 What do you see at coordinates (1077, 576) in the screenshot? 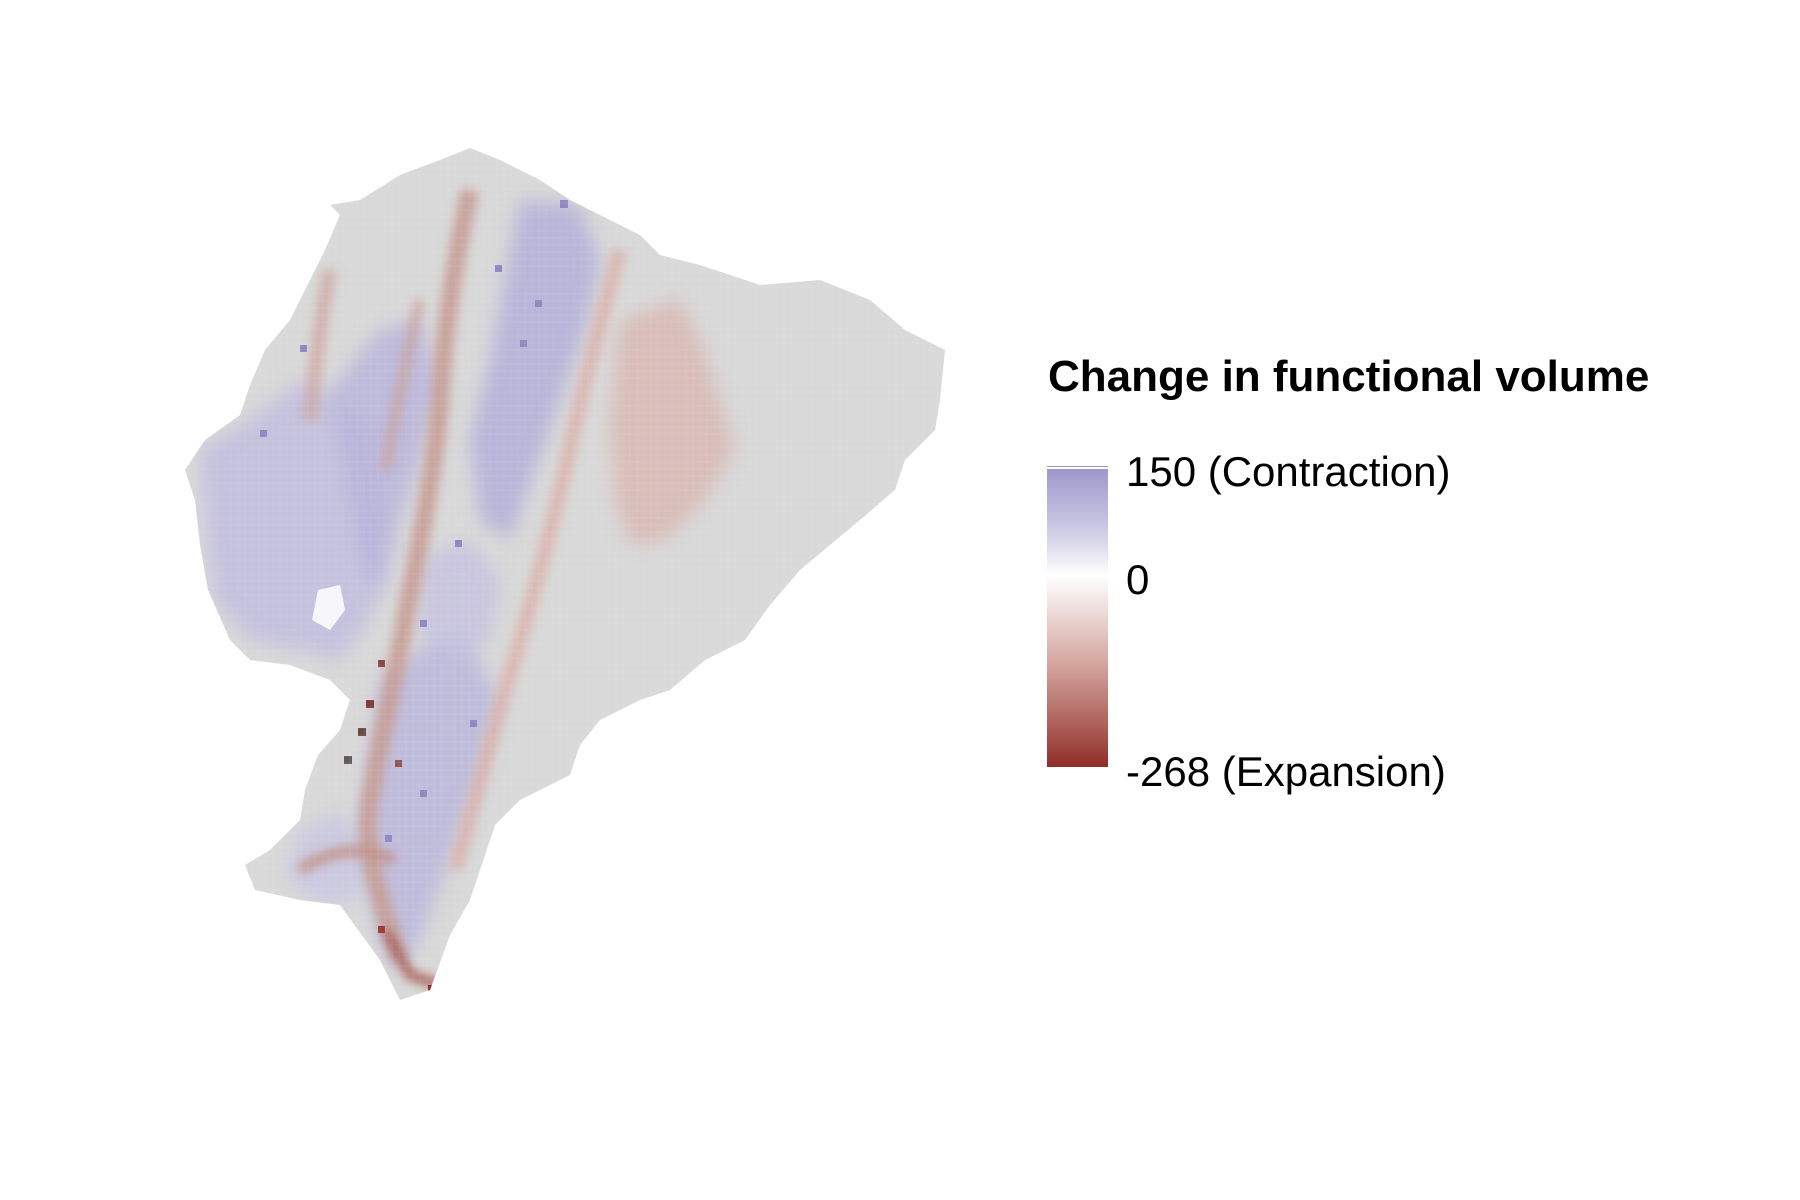
I see `legend-tick-mid` at bounding box center [1077, 576].